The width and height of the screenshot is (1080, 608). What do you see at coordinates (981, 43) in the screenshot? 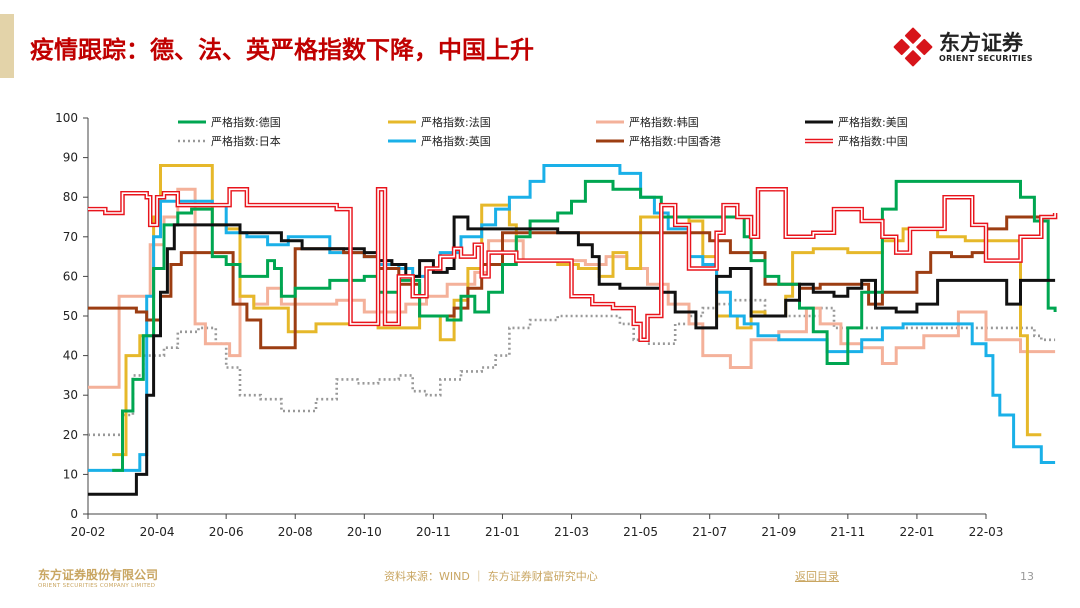
I see `logo-text-cn: 东方证券` at bounding box center [981, 43].